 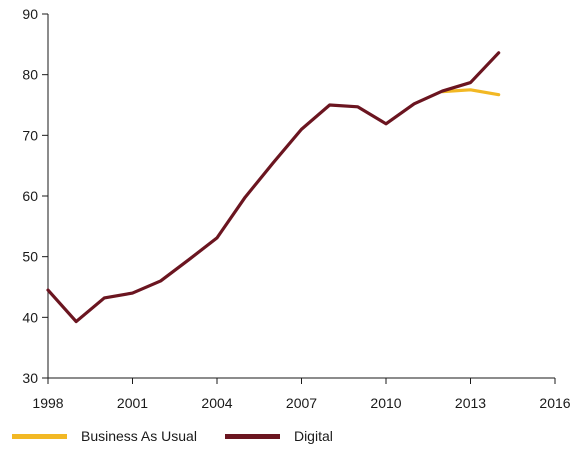 I want to click on y-axis-ticks: 30 40 50 60 70 80 90, so click(x=35, y=196).